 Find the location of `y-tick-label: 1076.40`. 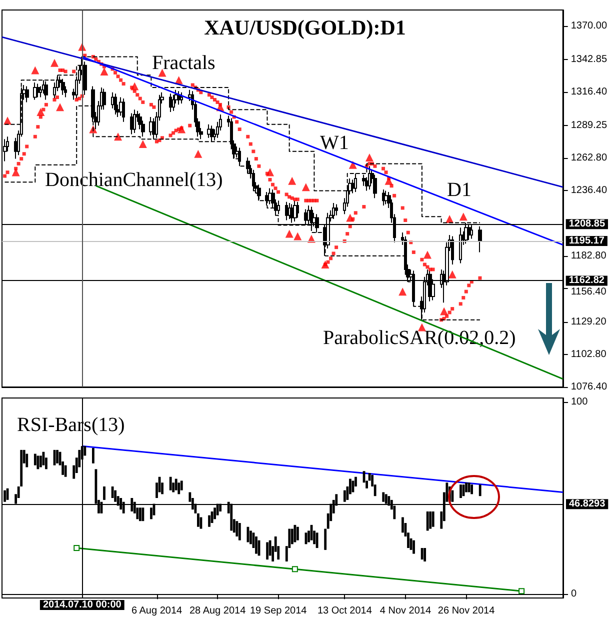

y-tick-label: 1076.40 is located at coordinates (589, 387).